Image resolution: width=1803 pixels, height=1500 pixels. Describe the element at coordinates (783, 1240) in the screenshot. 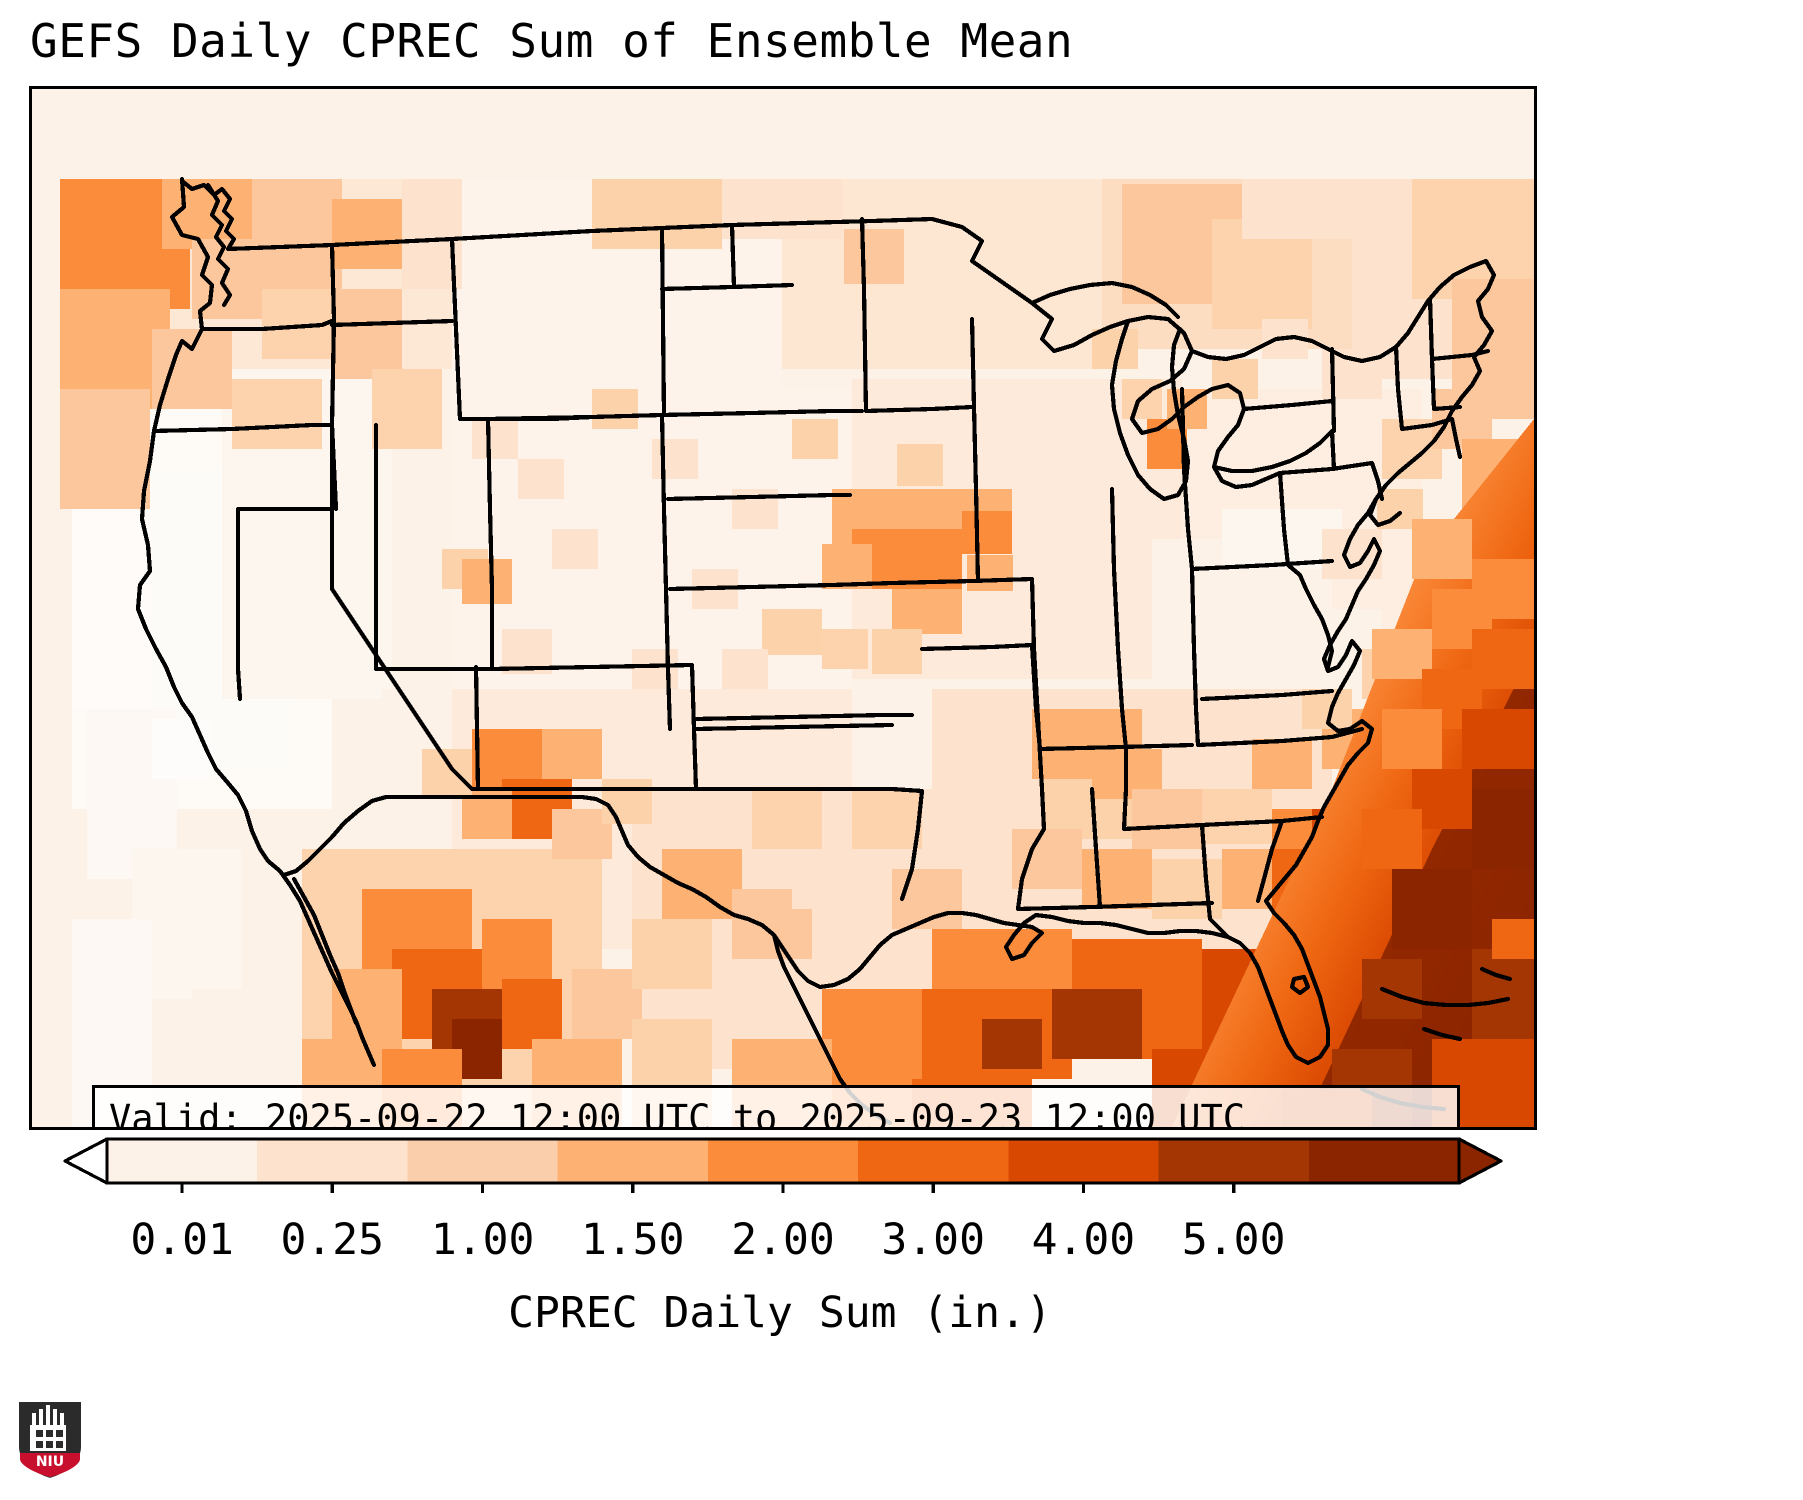

I see `colorbar-tick-label: 2.00` at that location.